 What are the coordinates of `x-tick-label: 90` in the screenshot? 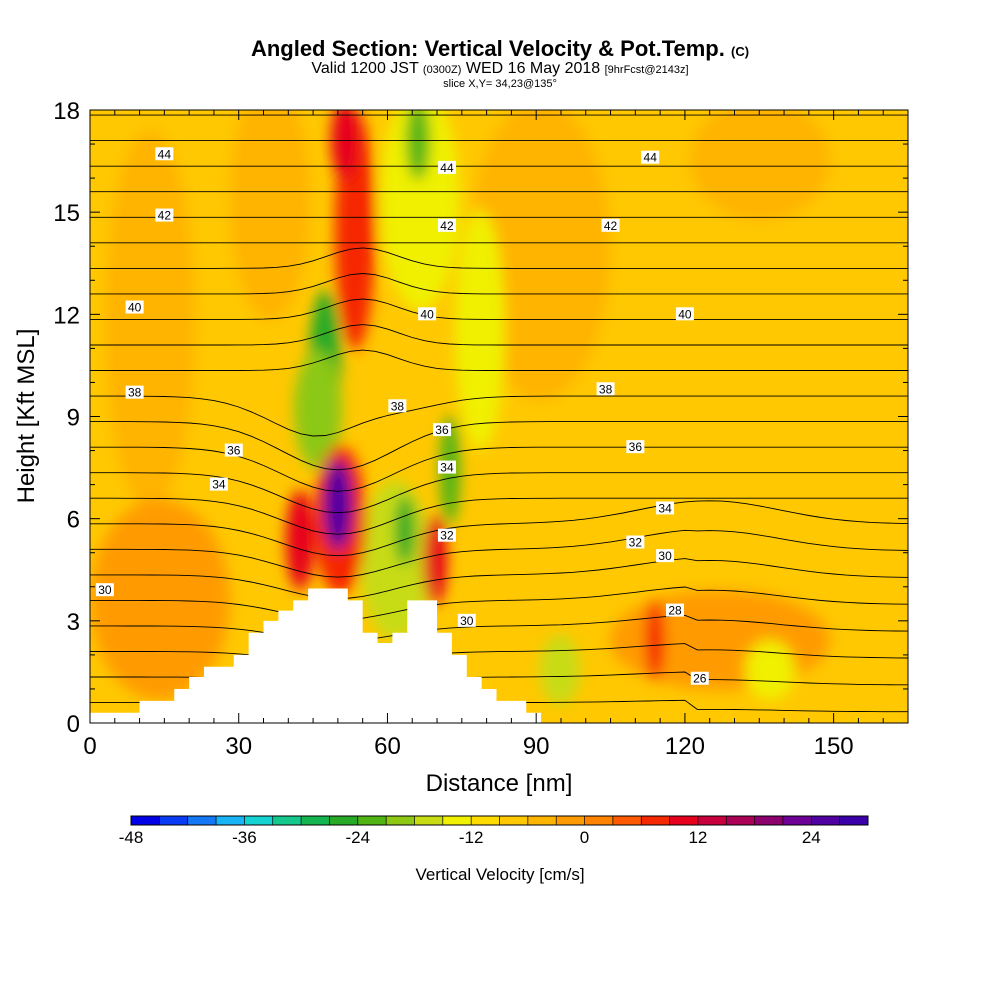 It's located at (536, 746).